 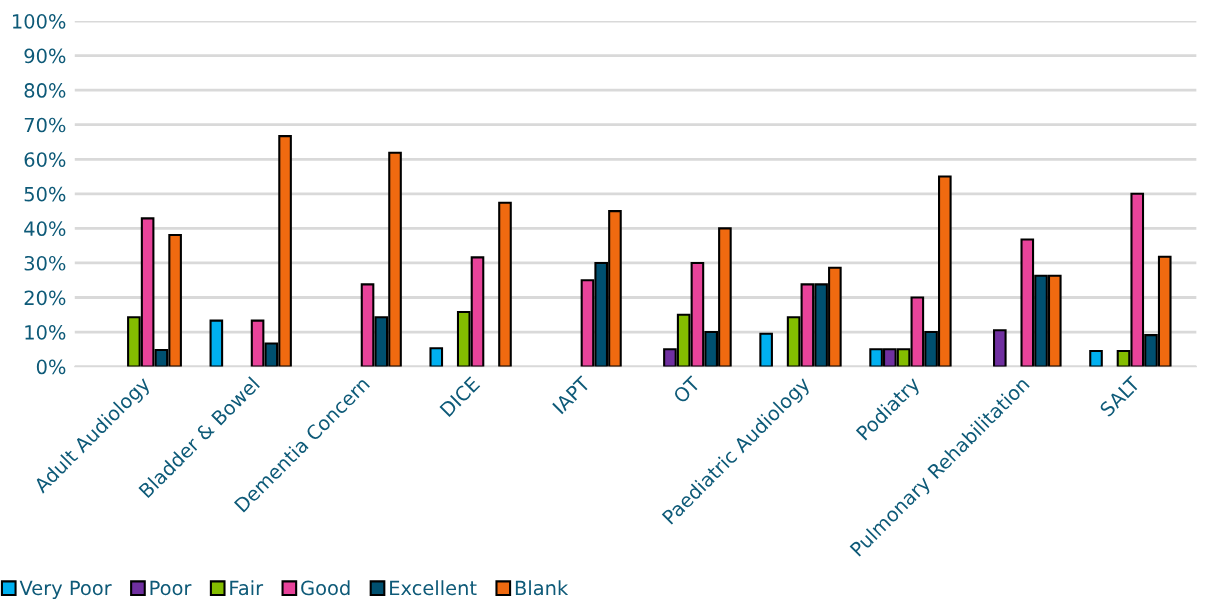 I want to click on y-tick-label: 0%, so click(x=51, y=367).